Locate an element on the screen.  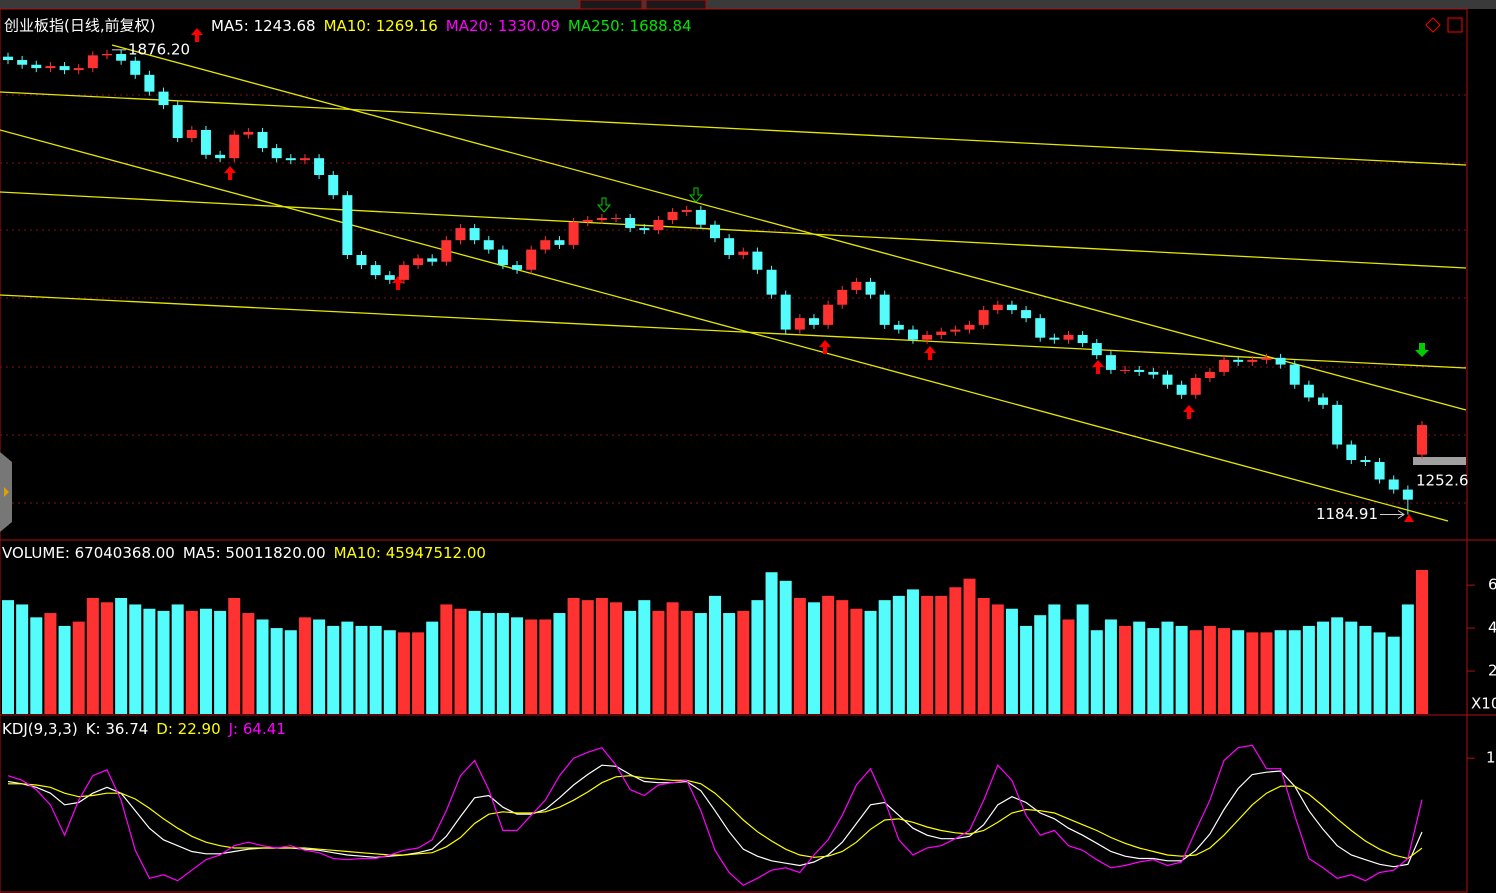
price-annotation: 1876.20 is located at coordinates (159, 49).